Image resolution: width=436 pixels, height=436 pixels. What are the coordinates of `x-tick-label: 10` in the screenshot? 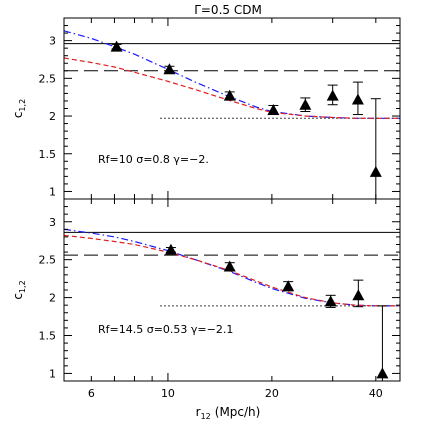 It's located at (168, 393).